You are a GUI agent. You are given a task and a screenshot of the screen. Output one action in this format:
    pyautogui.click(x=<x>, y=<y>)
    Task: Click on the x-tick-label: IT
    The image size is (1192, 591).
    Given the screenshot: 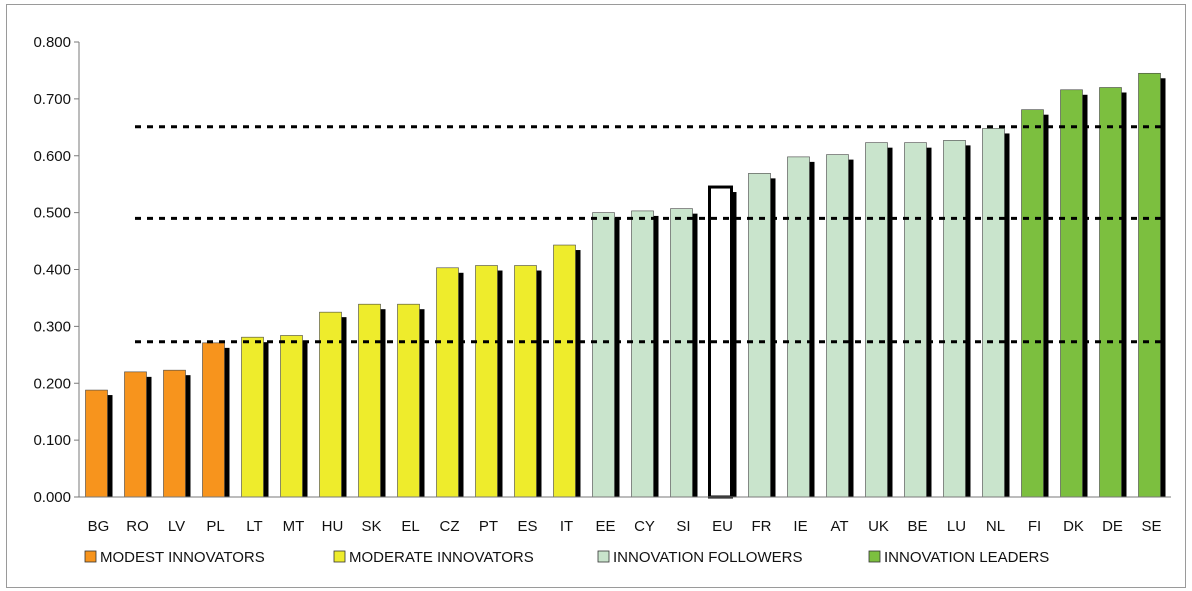 What is the action you would take?
    pyautogui.click(x=566, y=526)
    